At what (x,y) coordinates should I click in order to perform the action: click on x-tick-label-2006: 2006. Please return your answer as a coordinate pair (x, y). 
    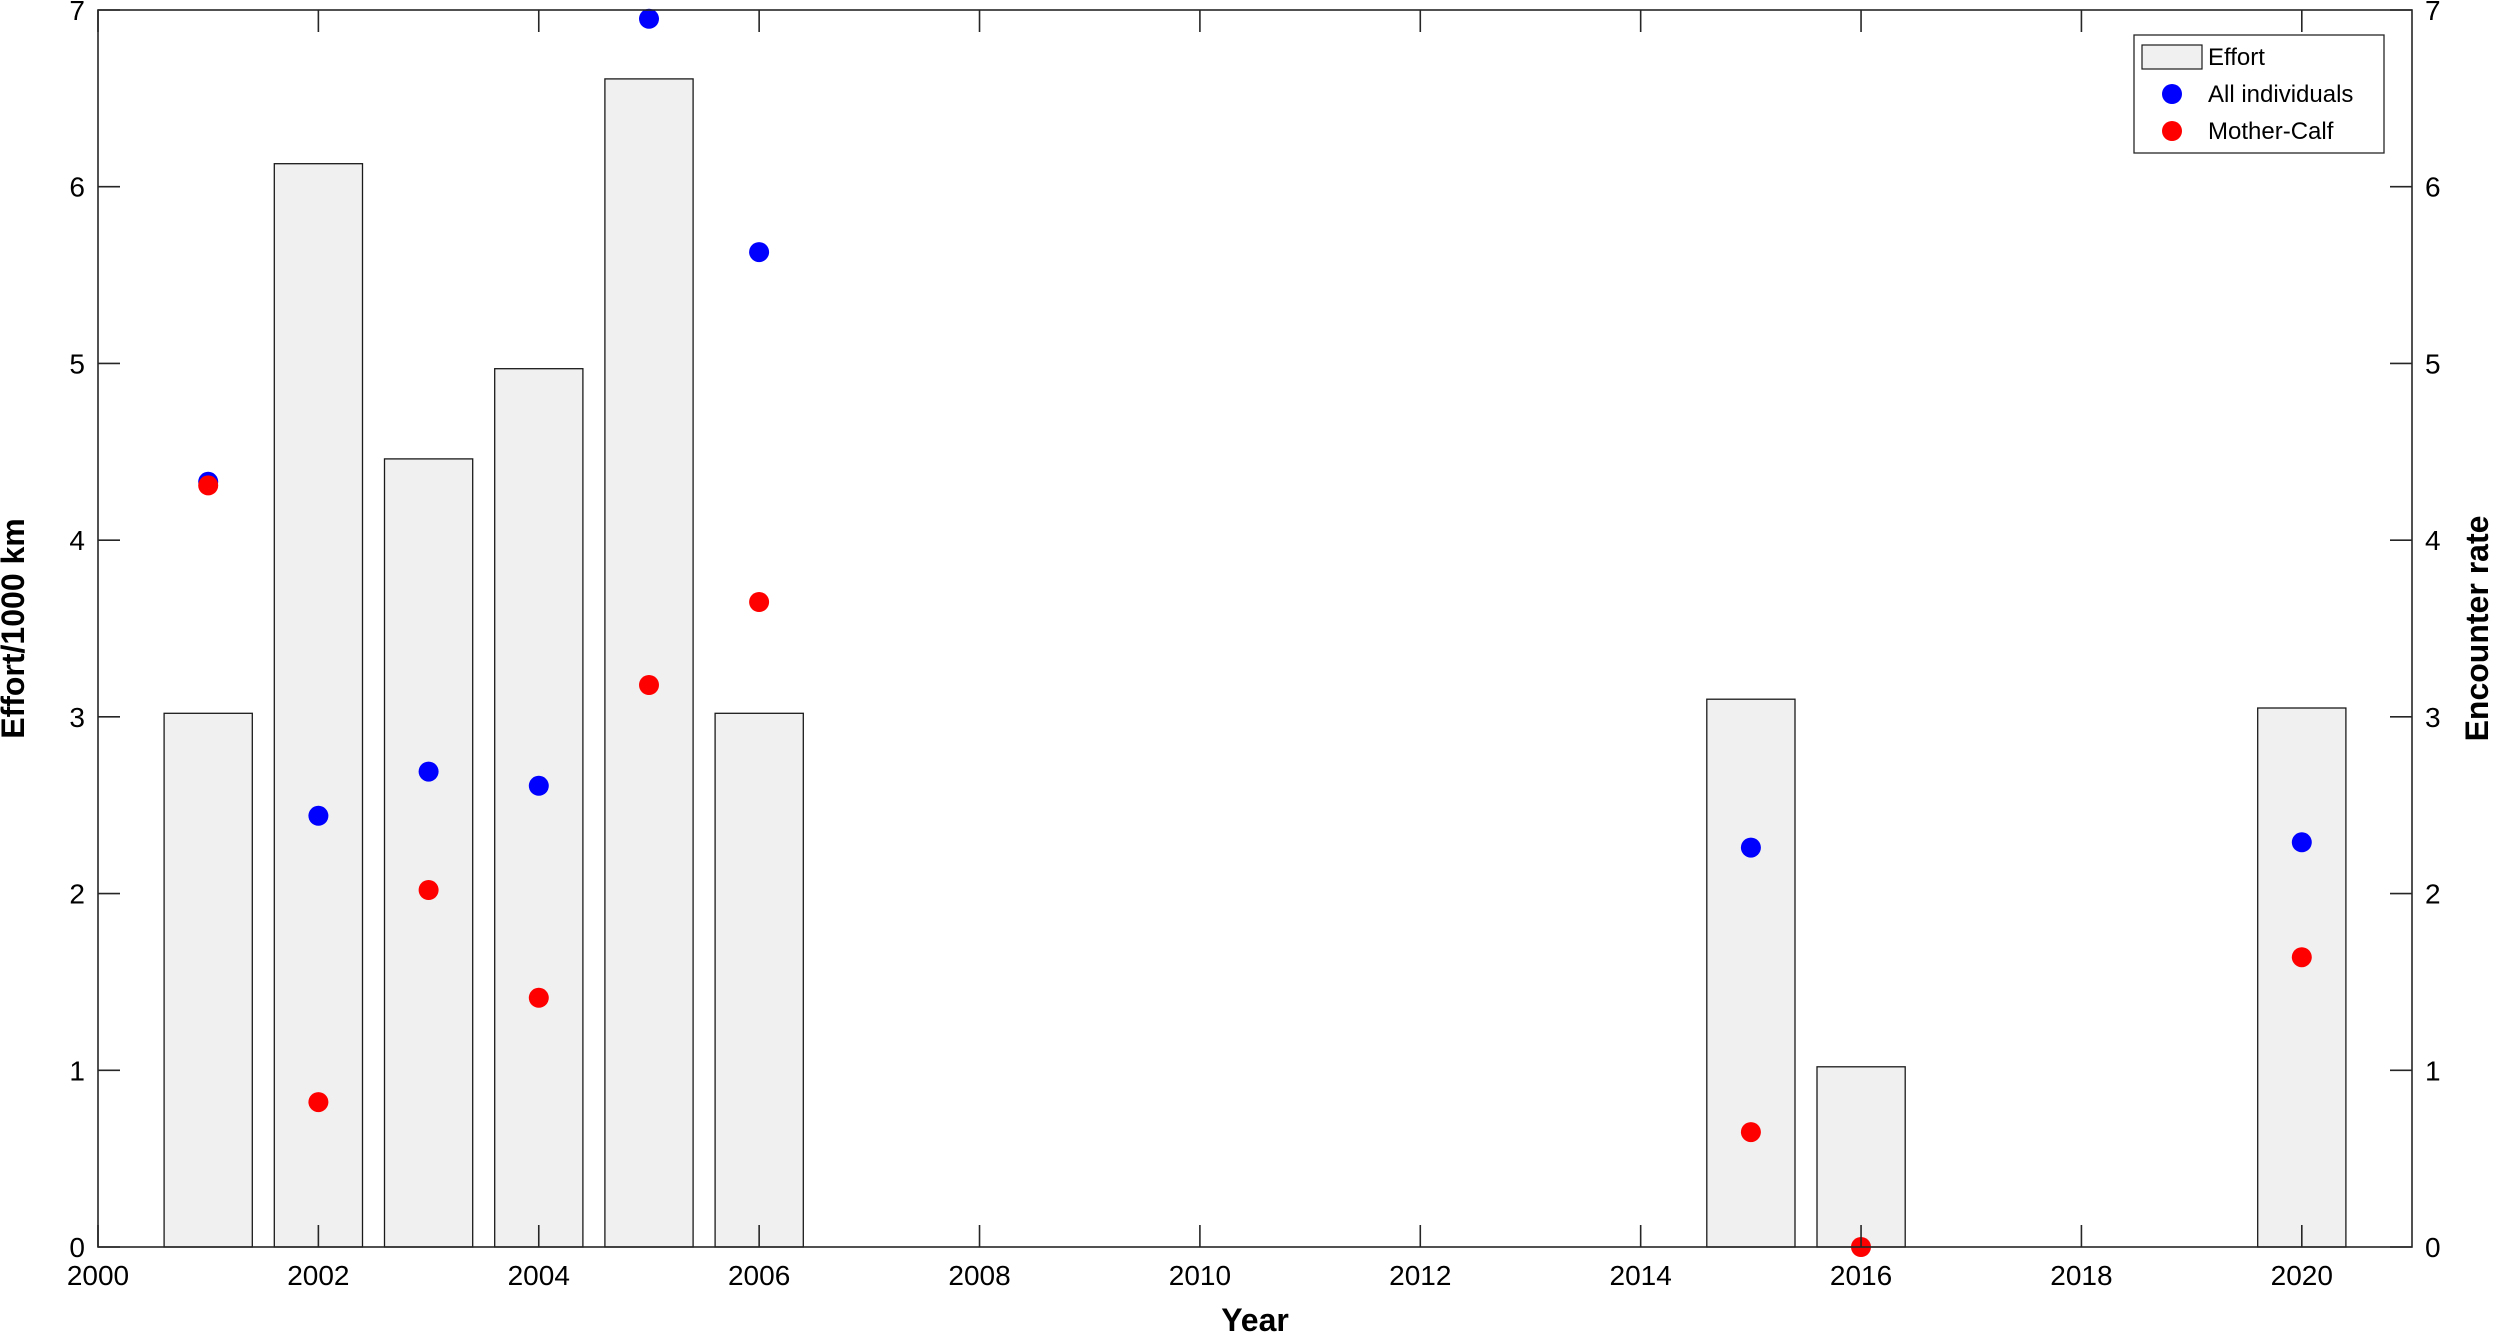
    Looking at the image, I should click on (759, 1275).